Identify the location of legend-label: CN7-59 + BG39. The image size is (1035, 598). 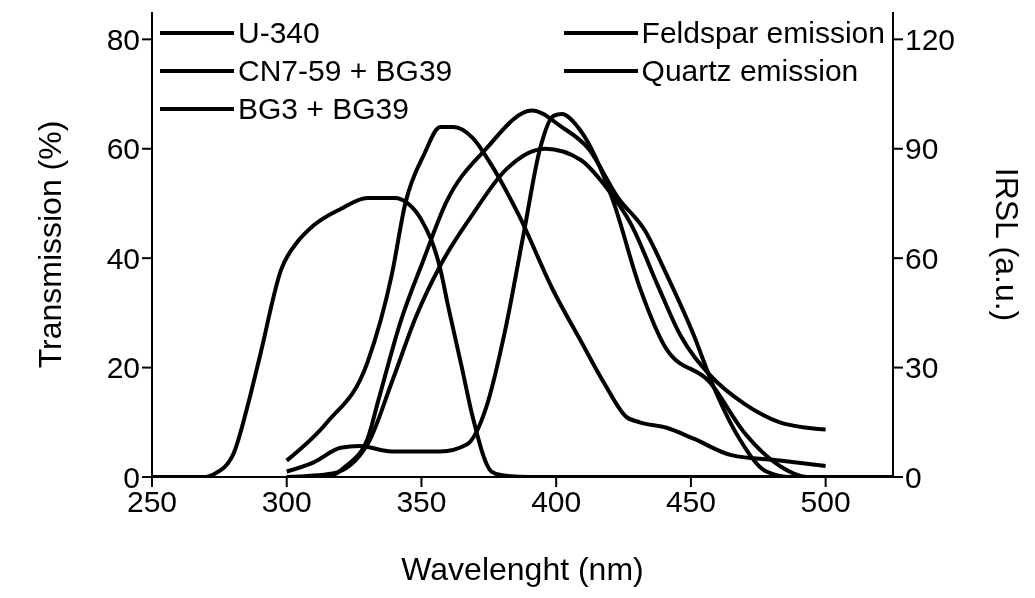
(345, 71).